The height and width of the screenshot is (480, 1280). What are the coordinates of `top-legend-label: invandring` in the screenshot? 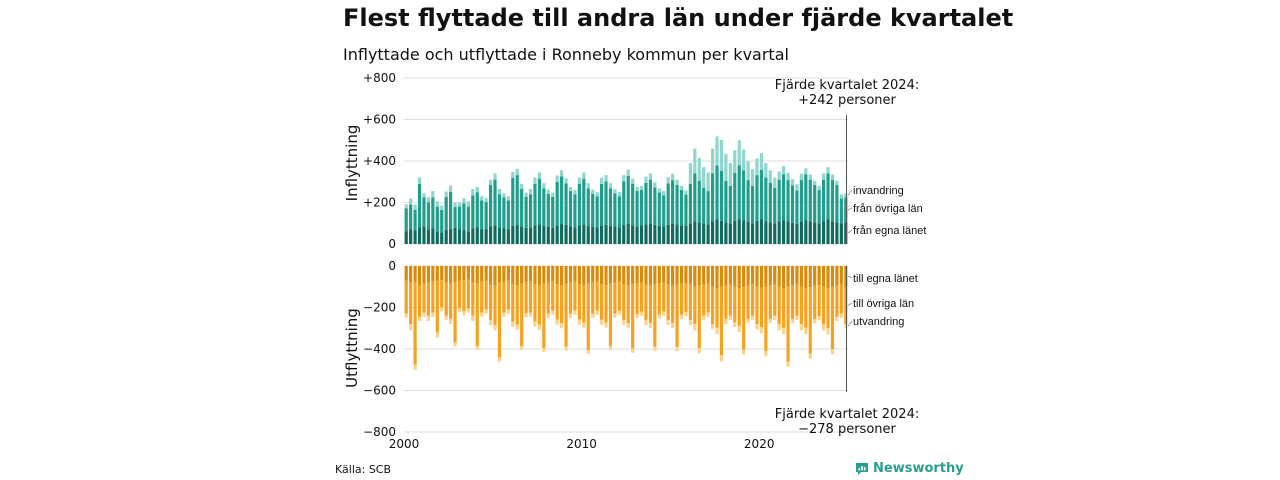 It's located at (878, 191).